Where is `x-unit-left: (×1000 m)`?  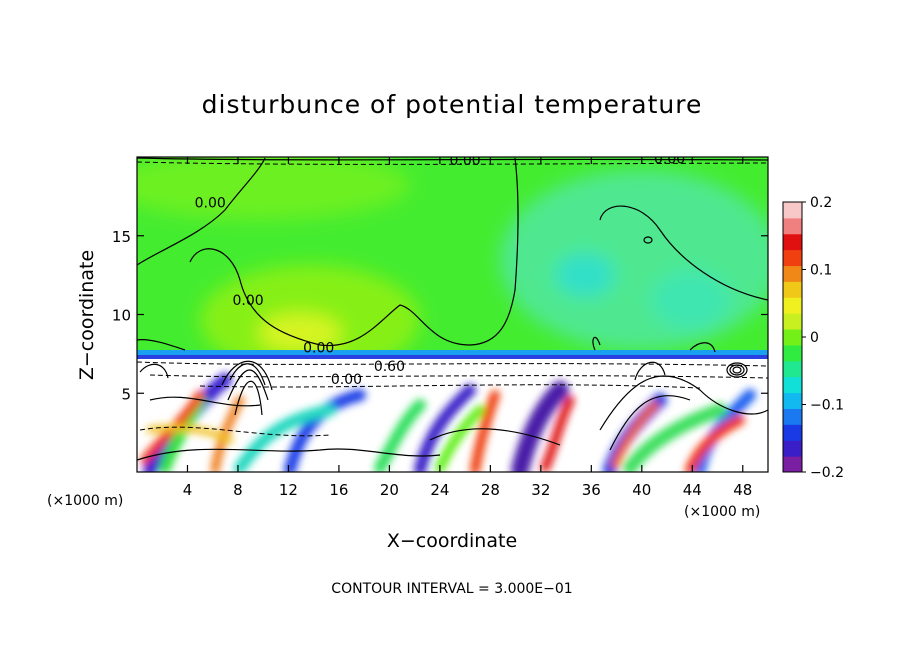 x-unit-left: (×1000 m) is located at coordinates (85, 501).